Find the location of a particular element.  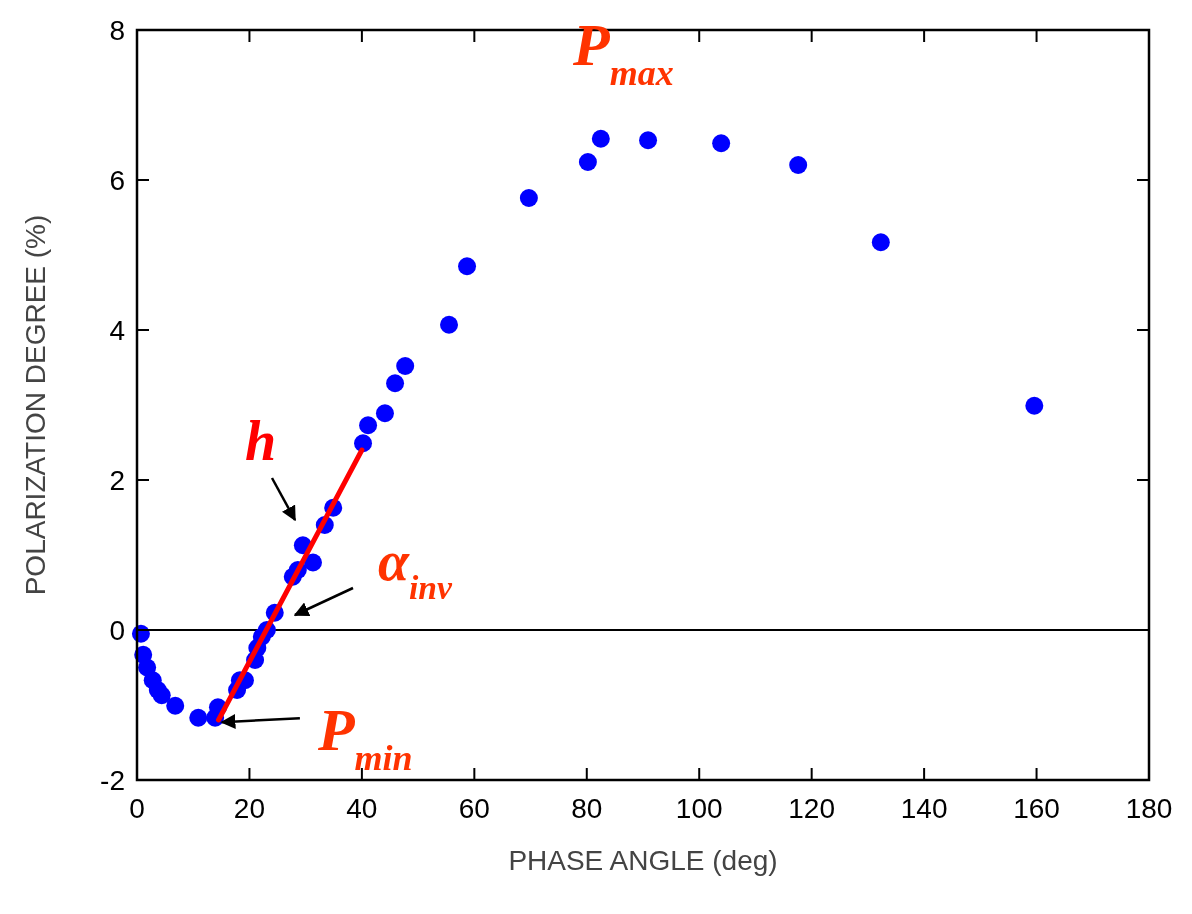

x-tick-label: 40 is located at coordinates (362, 808).